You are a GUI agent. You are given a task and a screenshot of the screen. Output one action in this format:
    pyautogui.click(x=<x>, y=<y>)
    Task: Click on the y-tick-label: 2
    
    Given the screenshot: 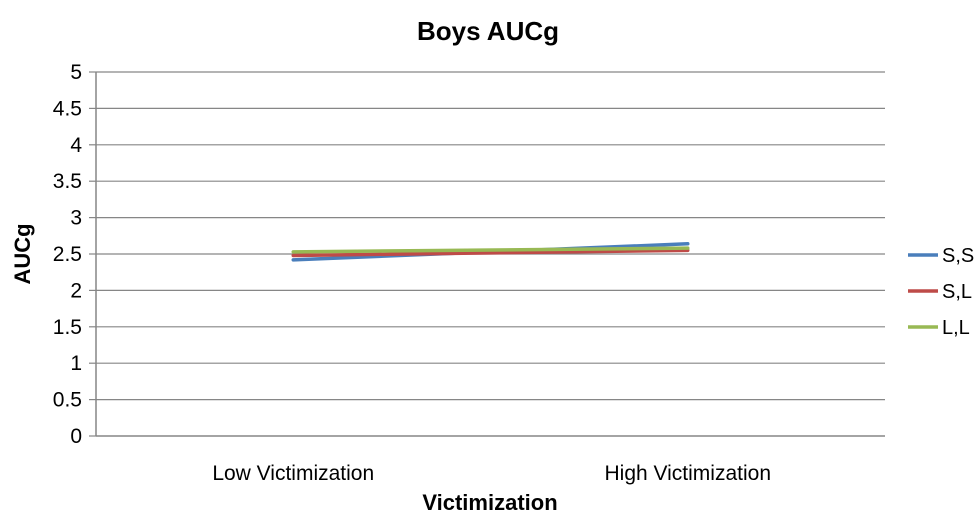 What is the action you would take?
    pyautogui.click(x=76, y=290)
    